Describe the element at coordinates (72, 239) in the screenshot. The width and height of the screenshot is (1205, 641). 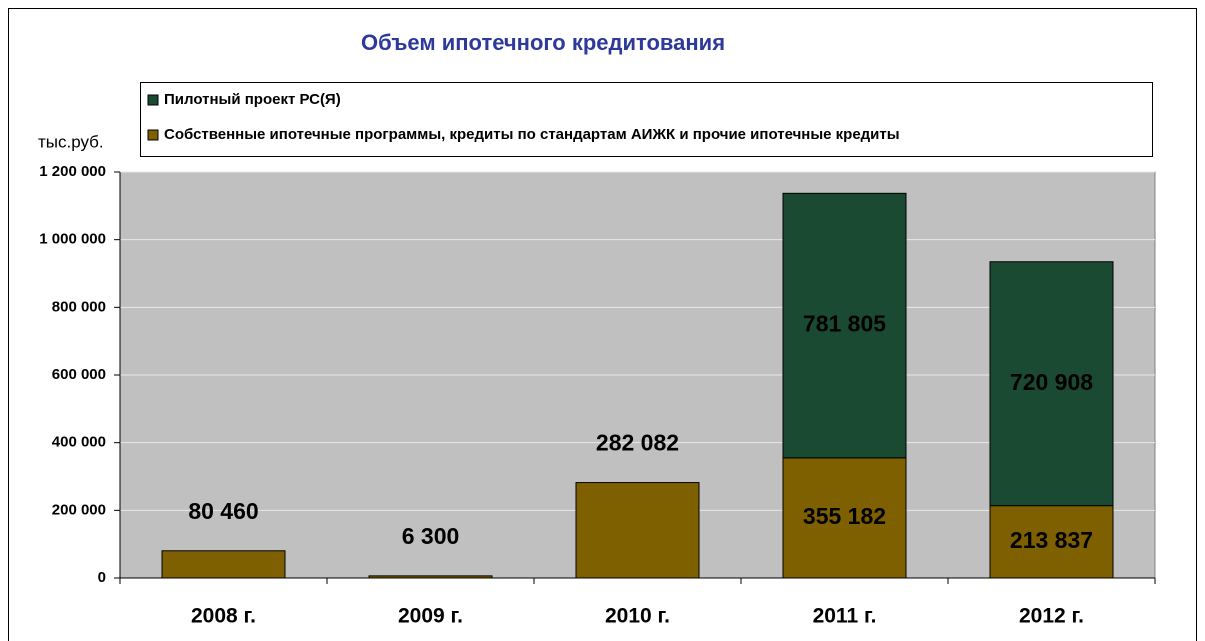
I see `y-tick-label: 1 000 000` at that location.